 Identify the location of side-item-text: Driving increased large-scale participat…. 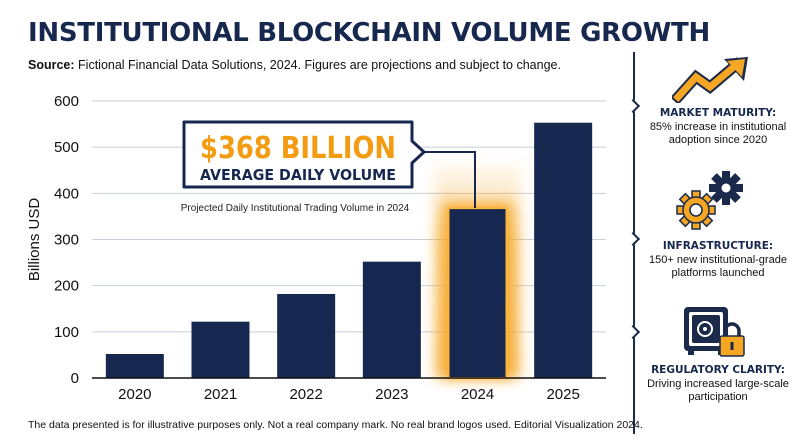
(718, 390).